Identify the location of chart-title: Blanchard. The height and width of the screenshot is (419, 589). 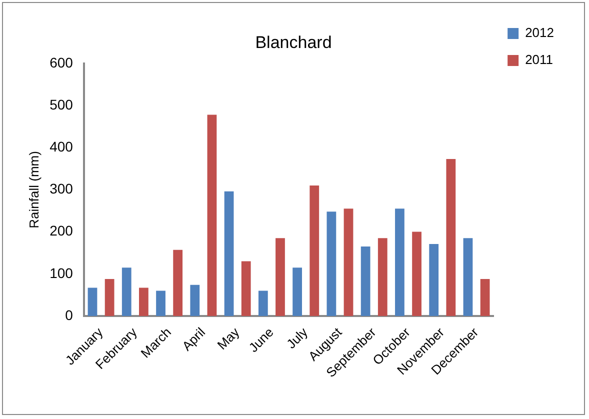
(293, 42).